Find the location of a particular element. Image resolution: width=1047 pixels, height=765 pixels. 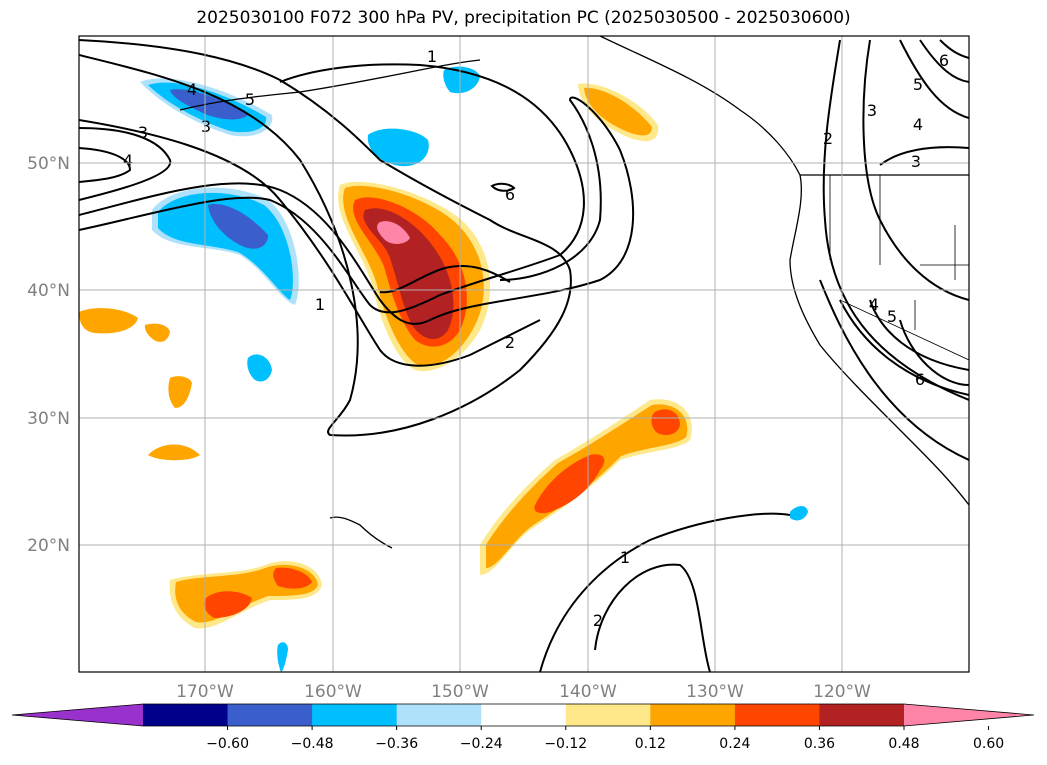

precip-positive-blob-sw-red is located at coordinates (228, 604).